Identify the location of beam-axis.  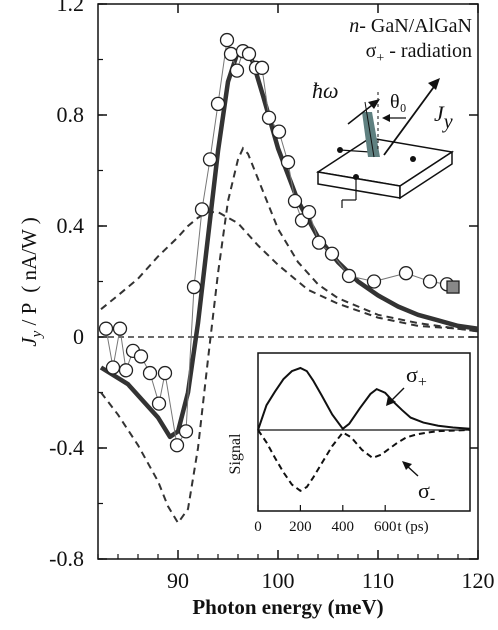
(369, 129).